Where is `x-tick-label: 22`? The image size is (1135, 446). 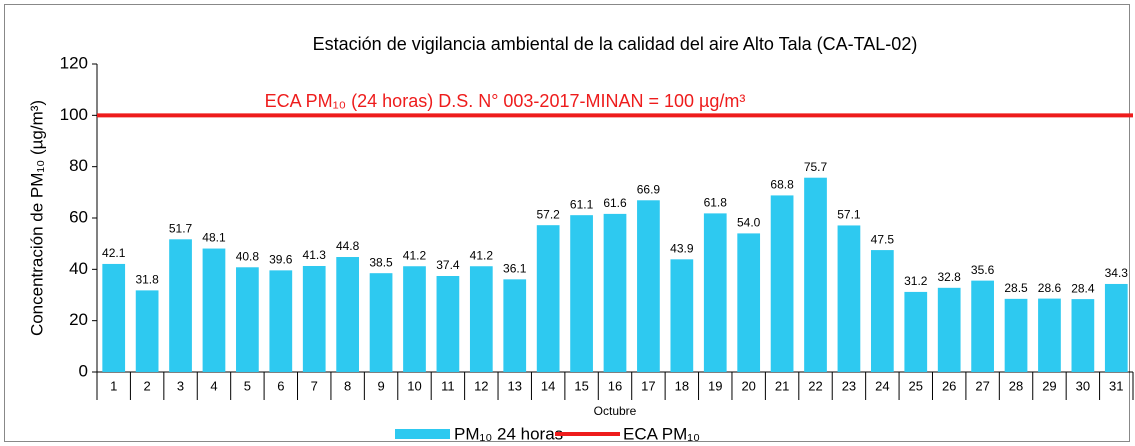
x-tick-label: 22 is located at coordinates (815, 385).